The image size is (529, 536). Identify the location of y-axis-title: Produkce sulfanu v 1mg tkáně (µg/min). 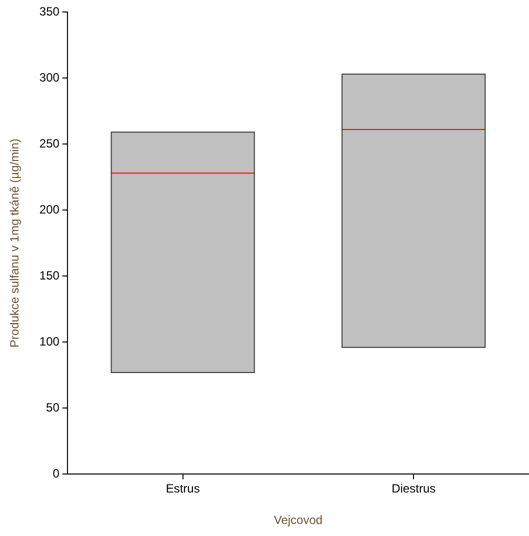
(15, 243).